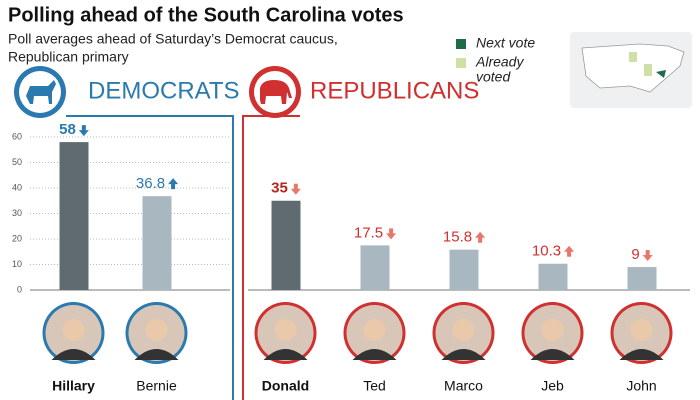 The height and width of the screenshot is (400, 700). I want to click on legend-label: Next vote, so click(505, 43).